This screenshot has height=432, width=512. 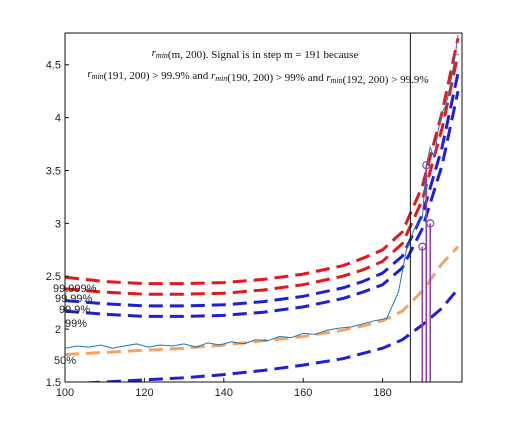 What do you see at coordinates (65, 361) in the screenshot?
I see `threshold-label-4: 50%` at bounding box center [65, 361].